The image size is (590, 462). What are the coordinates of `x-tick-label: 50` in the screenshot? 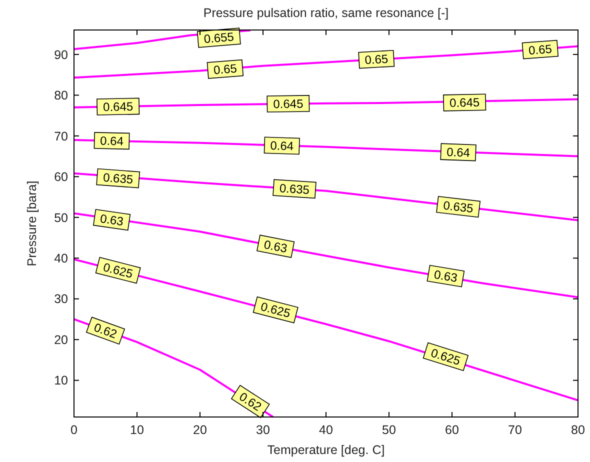 It's located at (389, 430).